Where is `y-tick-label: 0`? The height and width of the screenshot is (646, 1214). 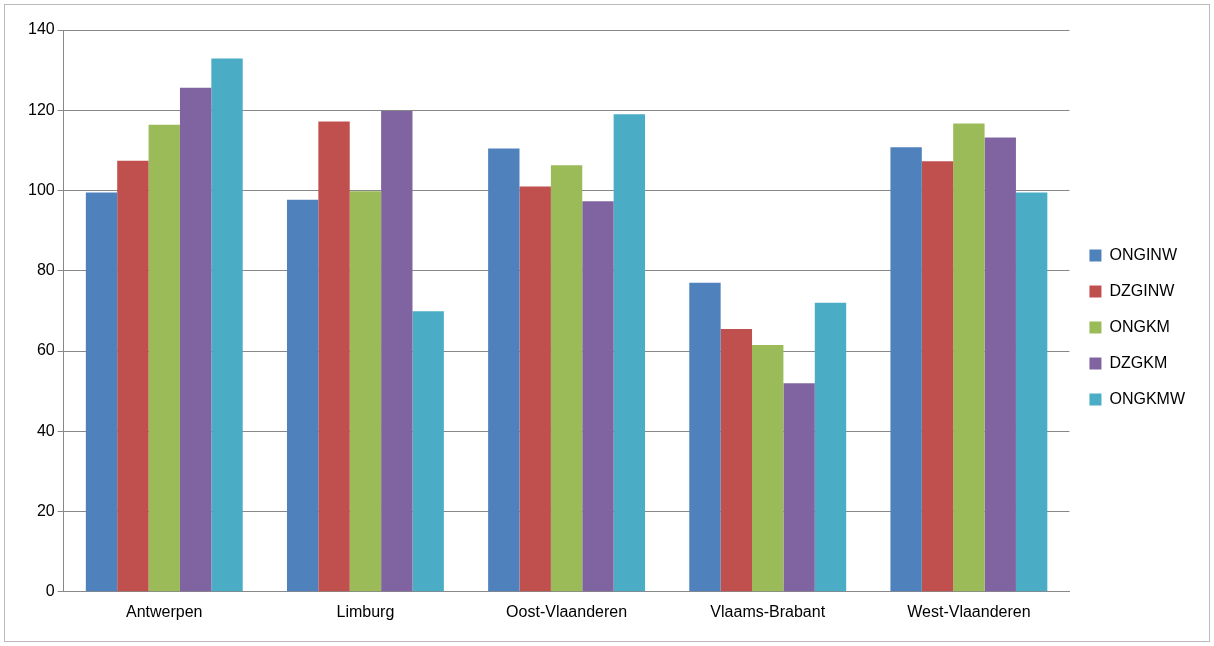
y-tick-label: 0 is located at coordinates (50, 591).